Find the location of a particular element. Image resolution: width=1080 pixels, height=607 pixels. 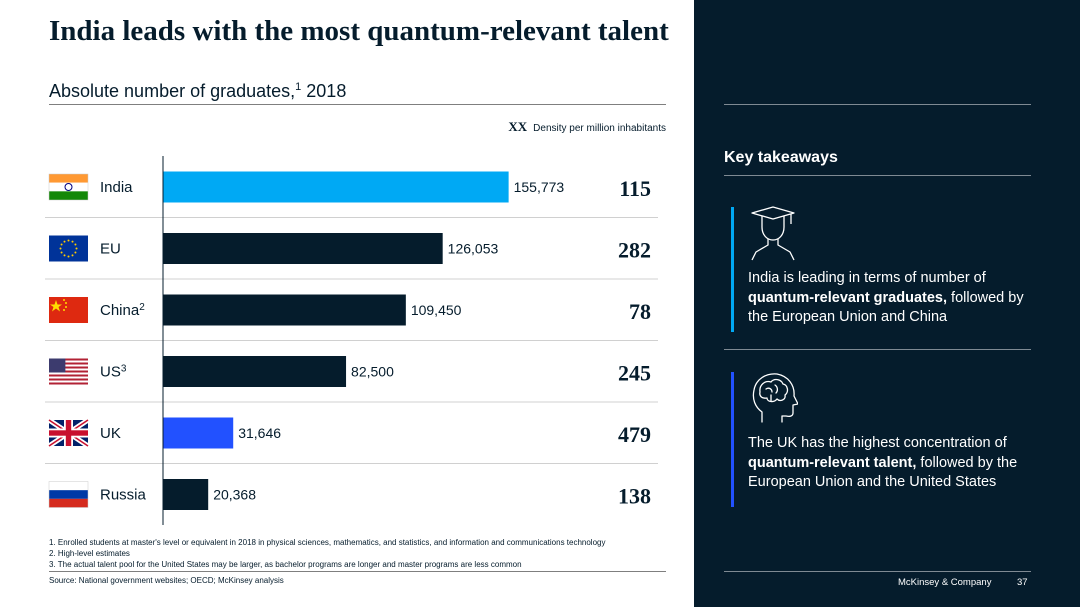

legend-marker: XX is located at coordinates (518, 126).